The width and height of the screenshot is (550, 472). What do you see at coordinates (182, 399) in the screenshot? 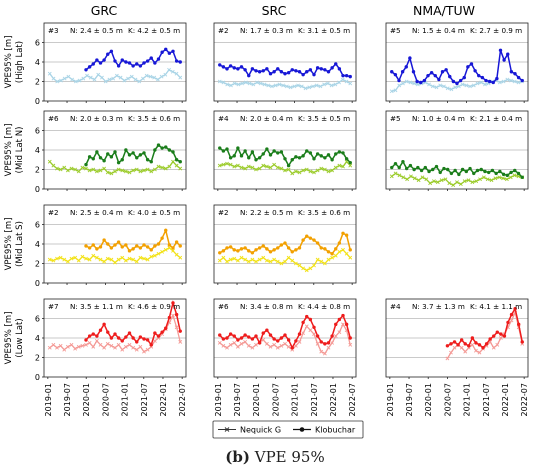
I see `x-tick-label: 2022-07` at bounding box center [182, 399].